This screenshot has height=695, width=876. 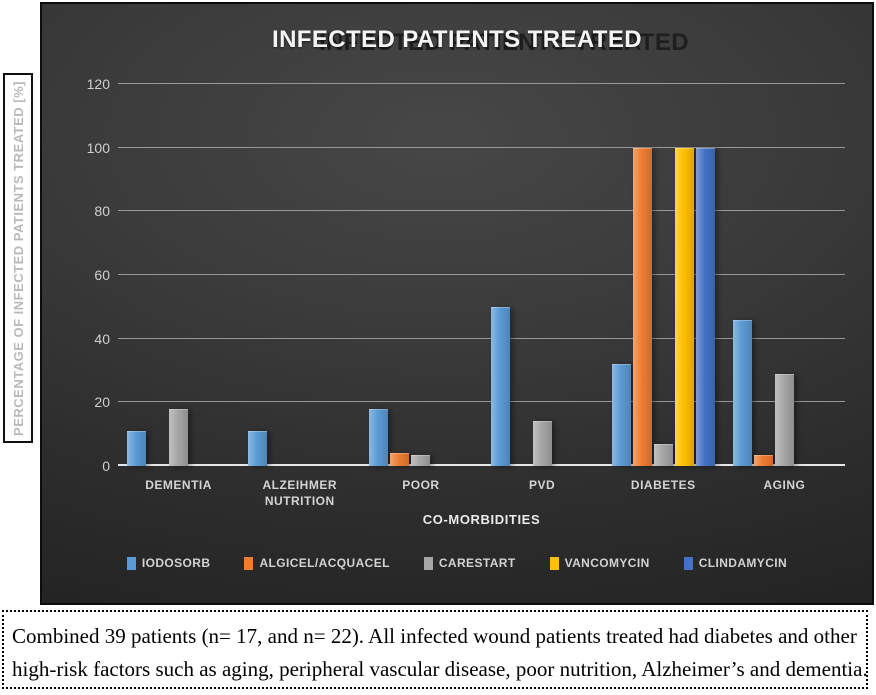 I want to click on x-label-text: AGING, so click(x=784, y=485).